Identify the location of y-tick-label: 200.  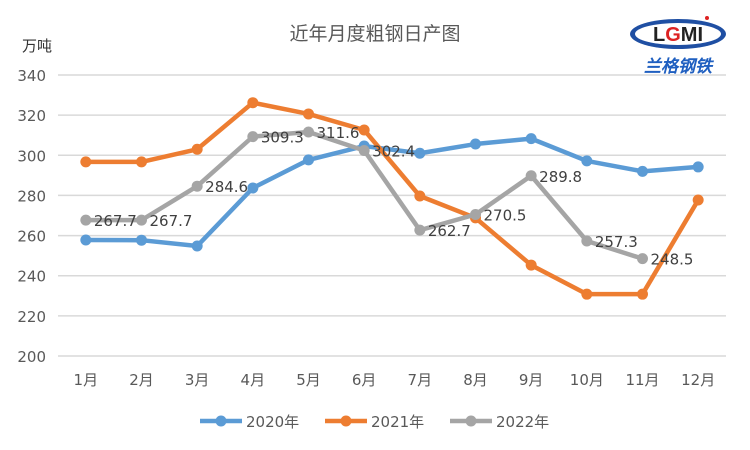
(31, 357).